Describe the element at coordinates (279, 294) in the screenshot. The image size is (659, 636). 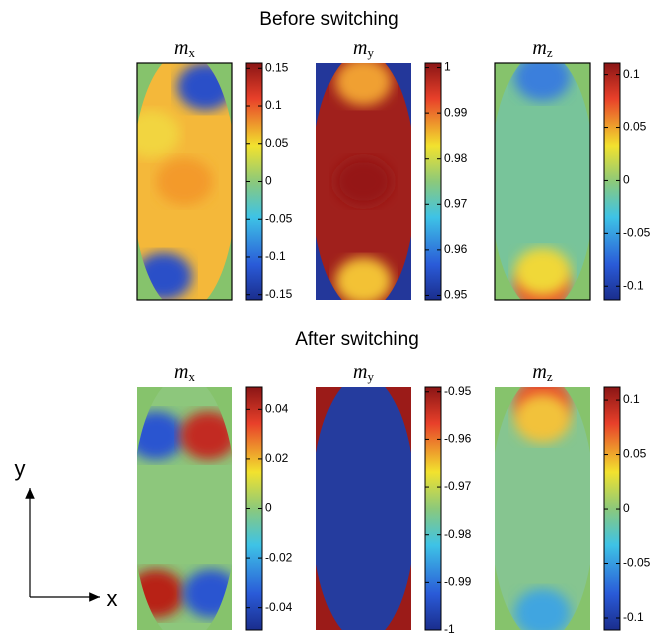
I see `colorbar-label: -0.15` at that location.